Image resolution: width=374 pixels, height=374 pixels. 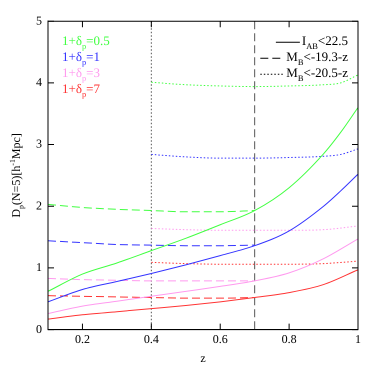 I want to click on y-tick-label: 1, so click(x=39, y=267).